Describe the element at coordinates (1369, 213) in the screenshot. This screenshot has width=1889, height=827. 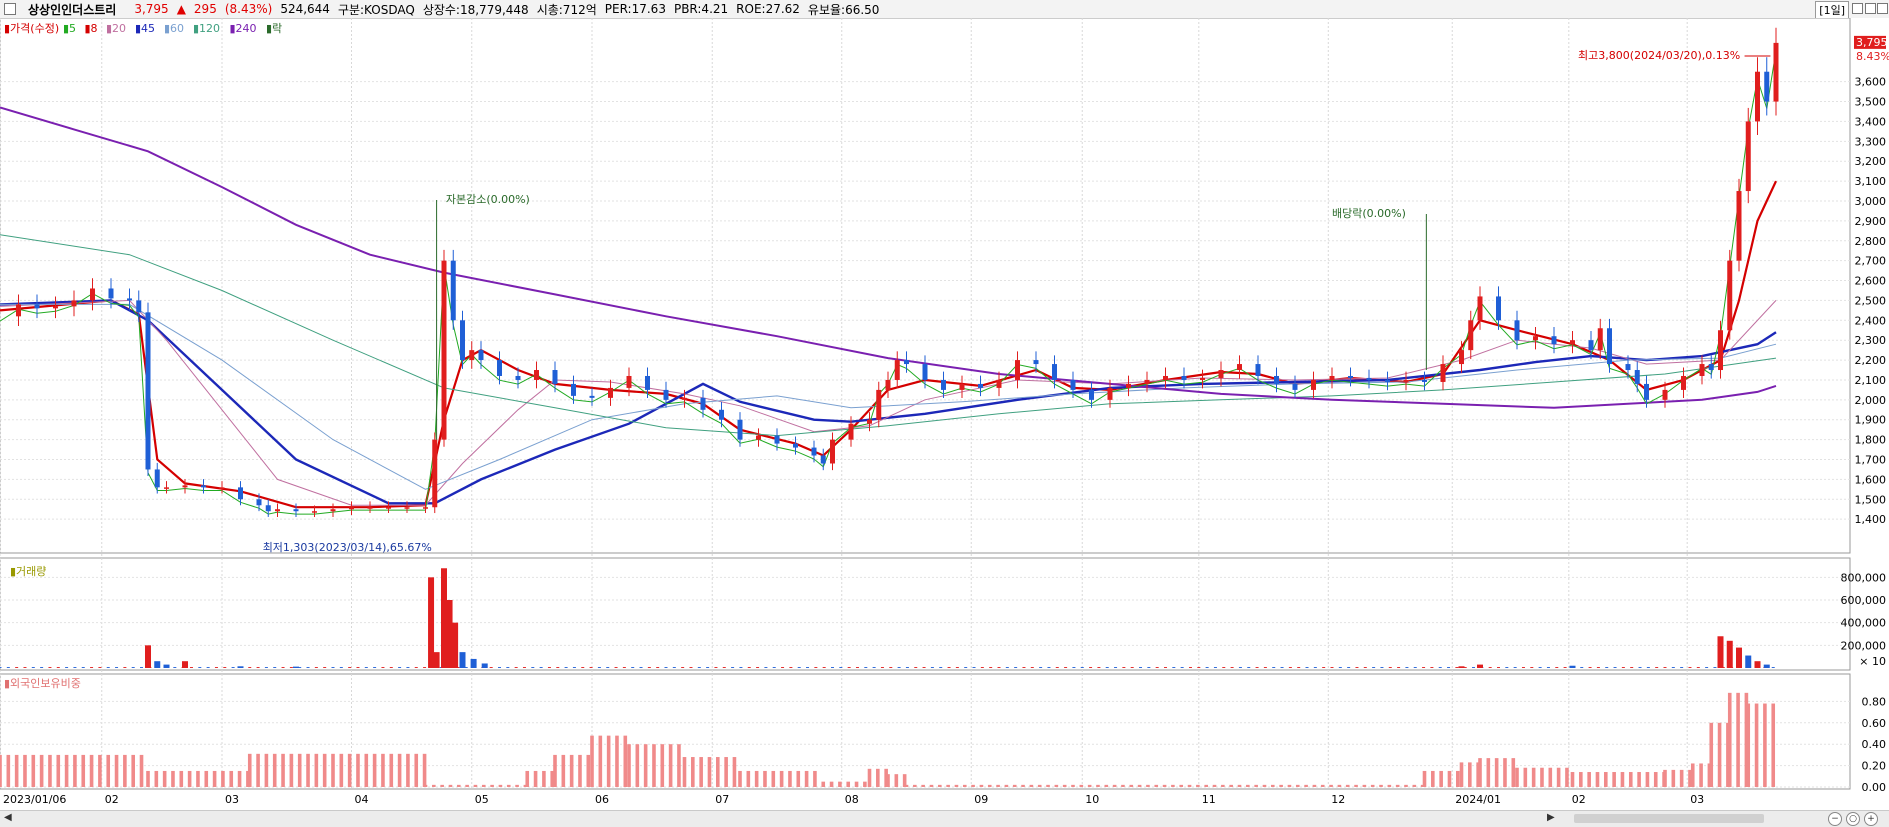
I see `dividend-annotation: 배당락(0.00%)` at that location.